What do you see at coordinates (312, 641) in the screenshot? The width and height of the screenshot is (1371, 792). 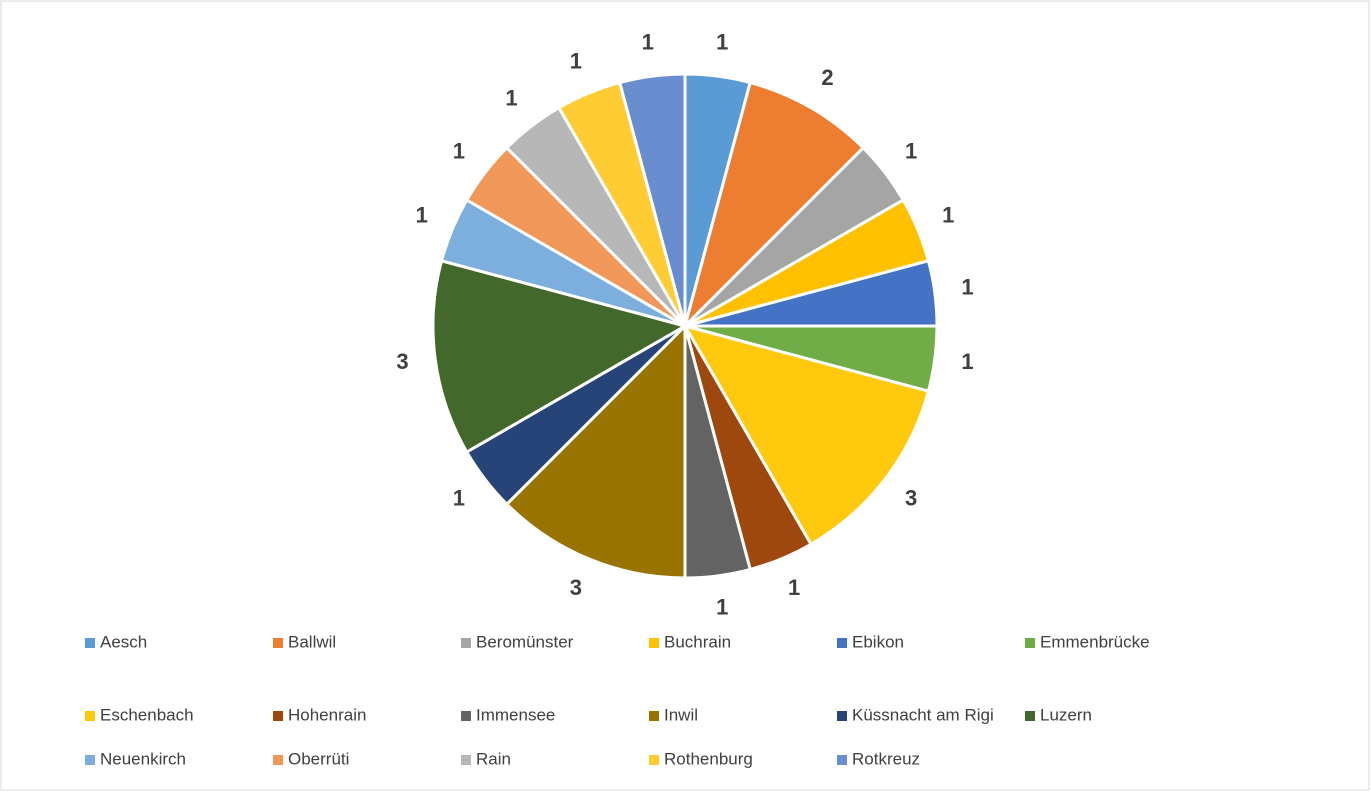 I see `legend-label: Ballwil` at bounding box center [312, 641].